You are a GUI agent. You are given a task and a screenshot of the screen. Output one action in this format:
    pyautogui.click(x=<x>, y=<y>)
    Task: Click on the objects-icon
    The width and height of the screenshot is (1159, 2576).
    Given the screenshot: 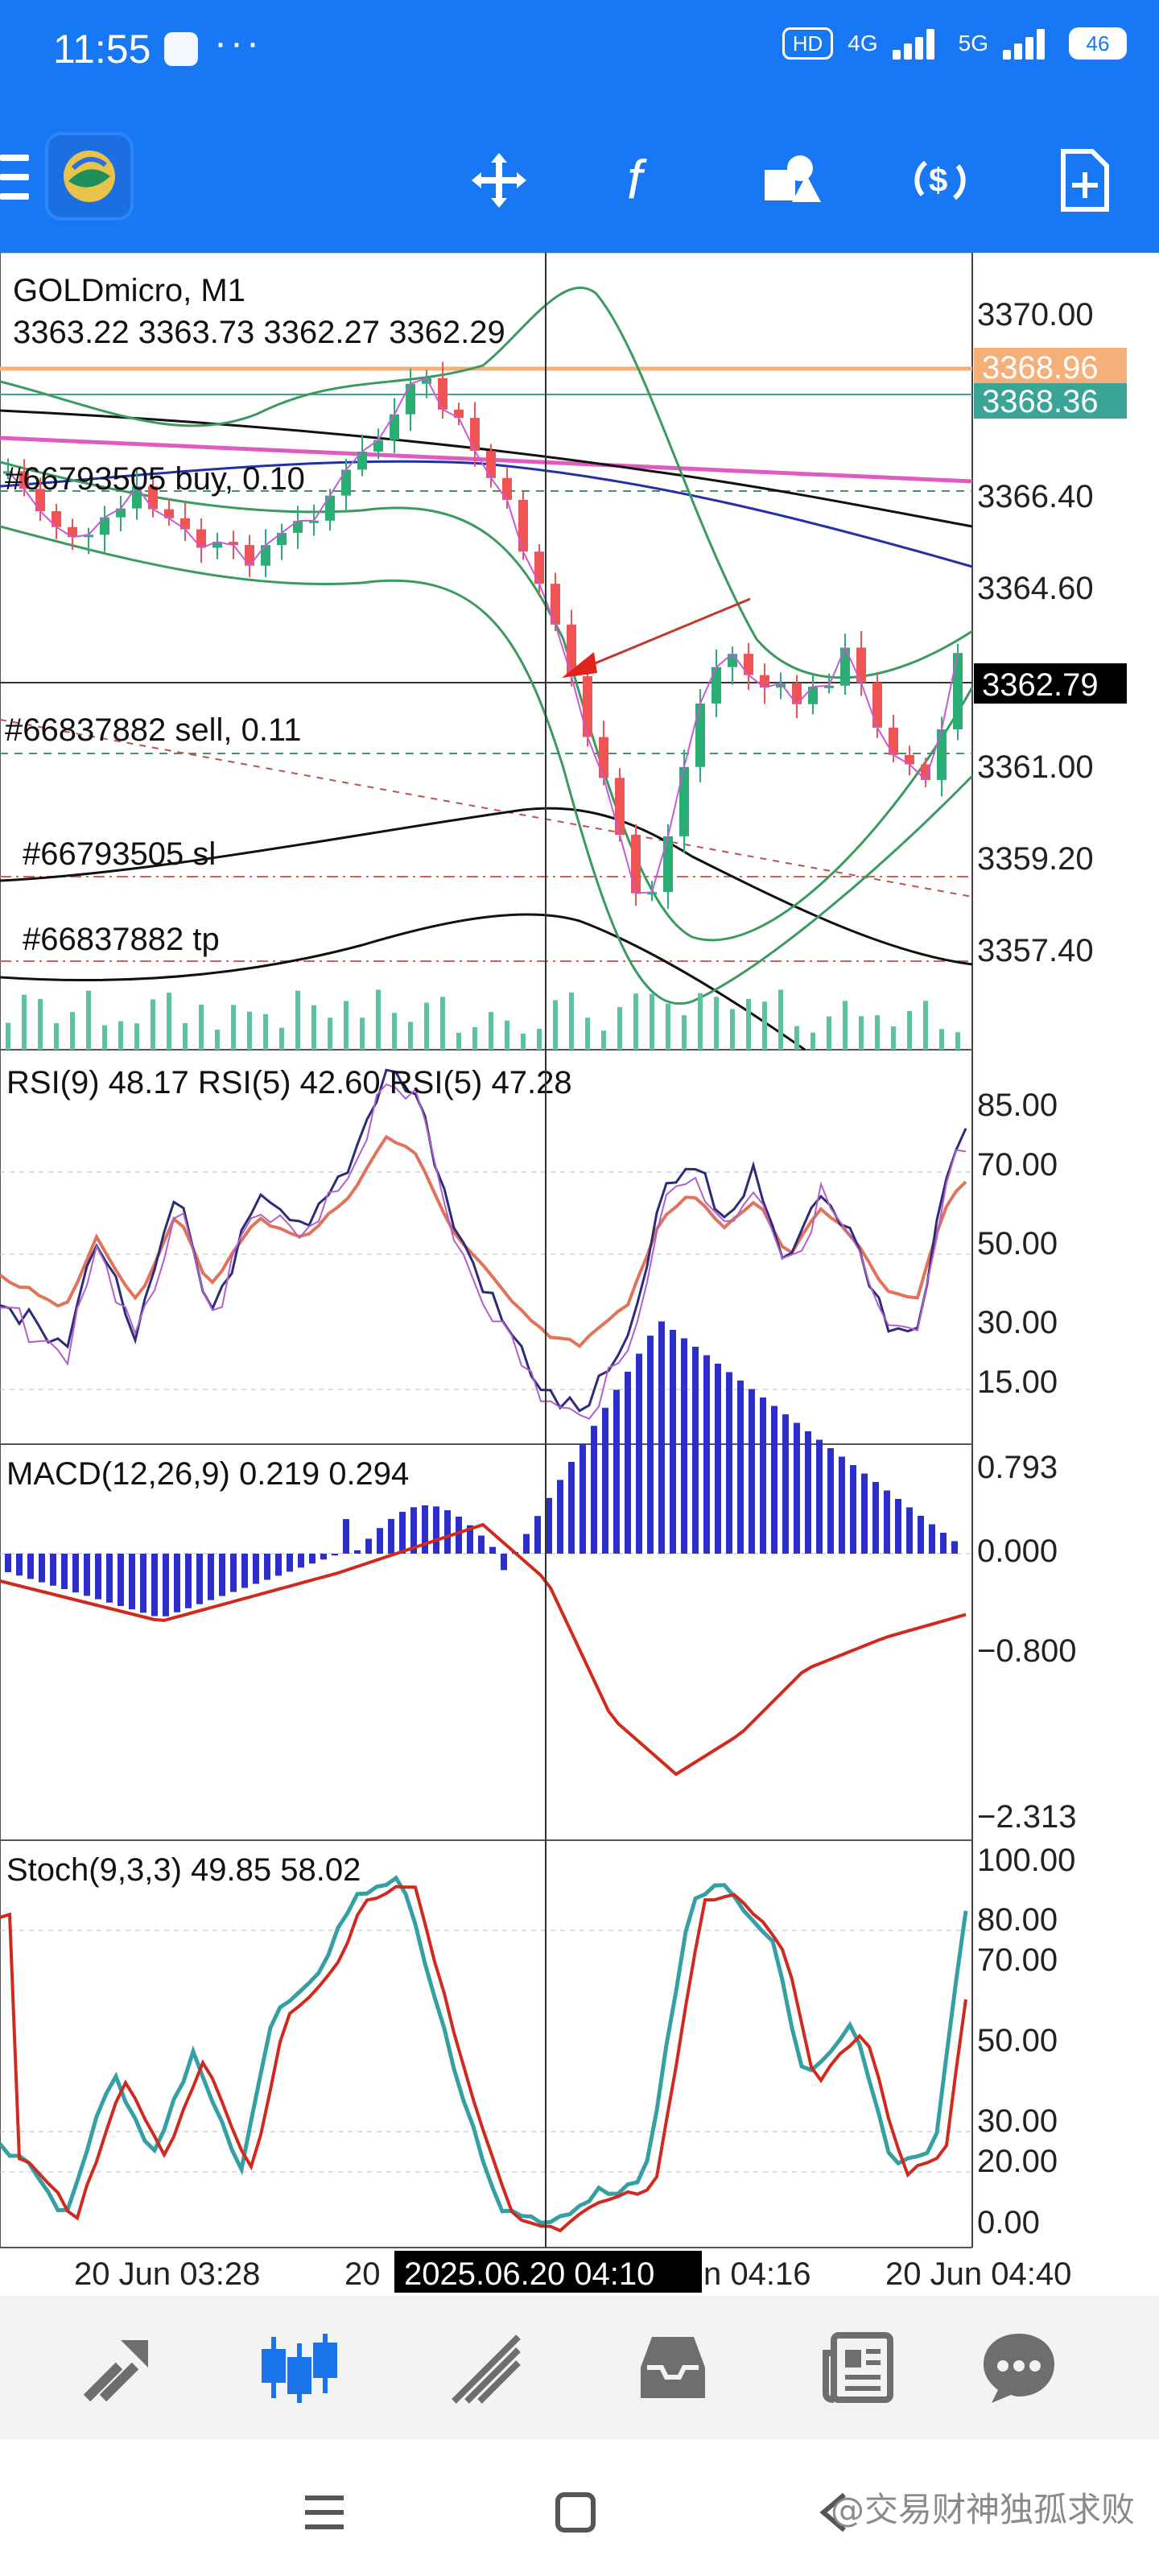 What is the action you would take?
    pyautogui.click(x=792, y=180)
    